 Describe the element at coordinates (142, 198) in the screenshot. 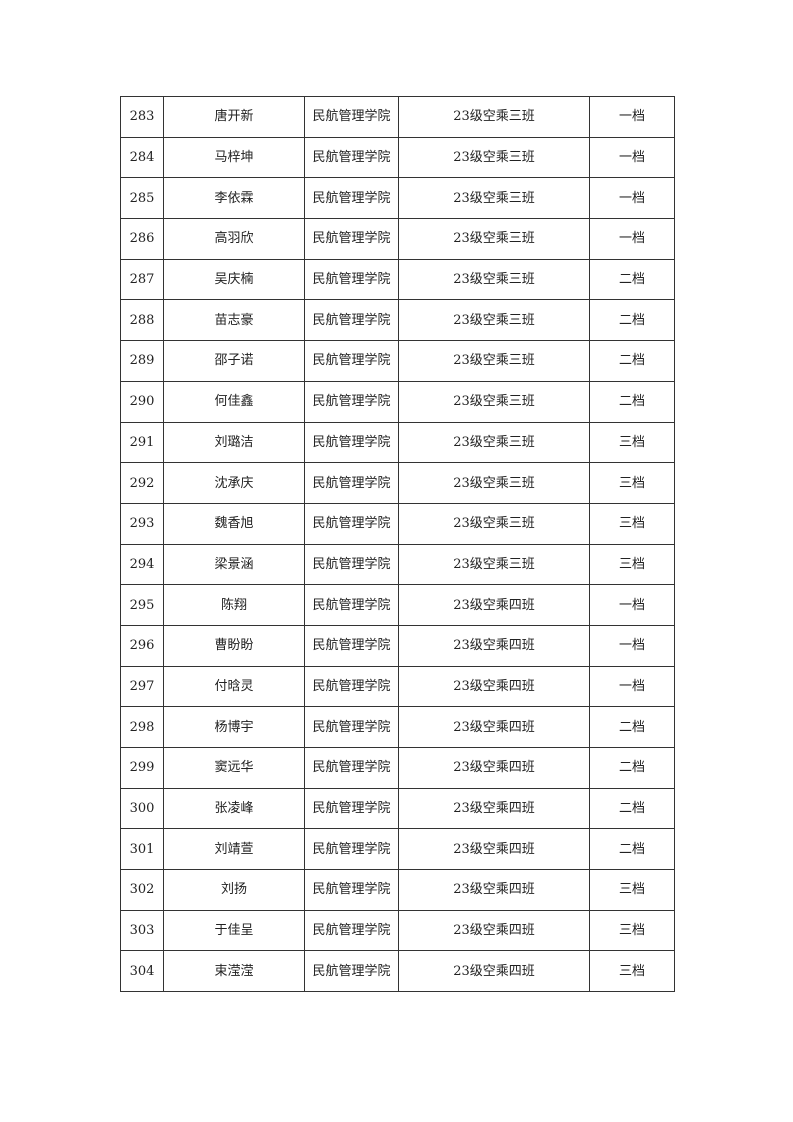

I see `row-number-cell: 285` at that location.